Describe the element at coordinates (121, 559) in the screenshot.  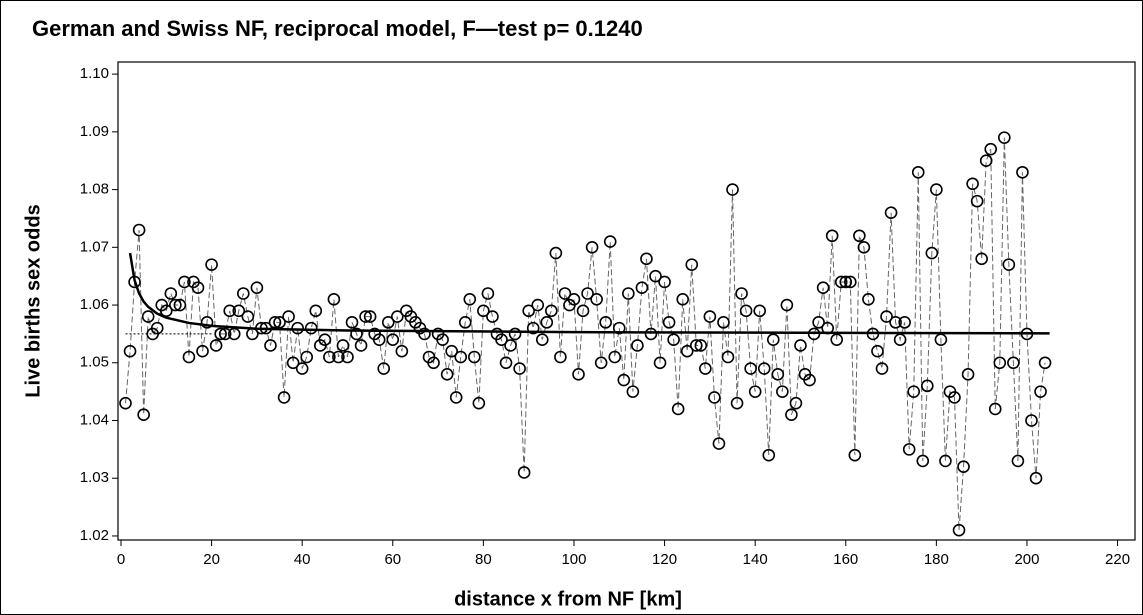
I see `x-tick-label: 0` at that location.